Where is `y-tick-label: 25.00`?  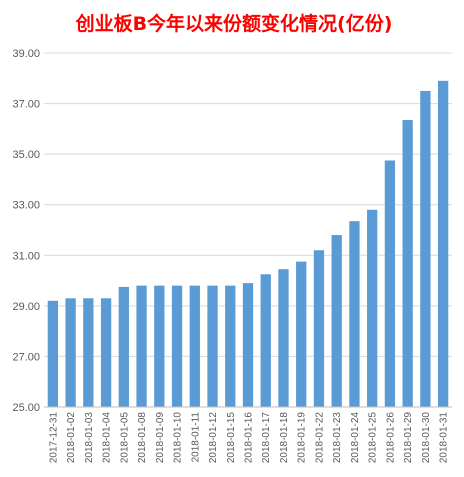
y-tick-label: 25.00 is located at coordinates (26, 408).